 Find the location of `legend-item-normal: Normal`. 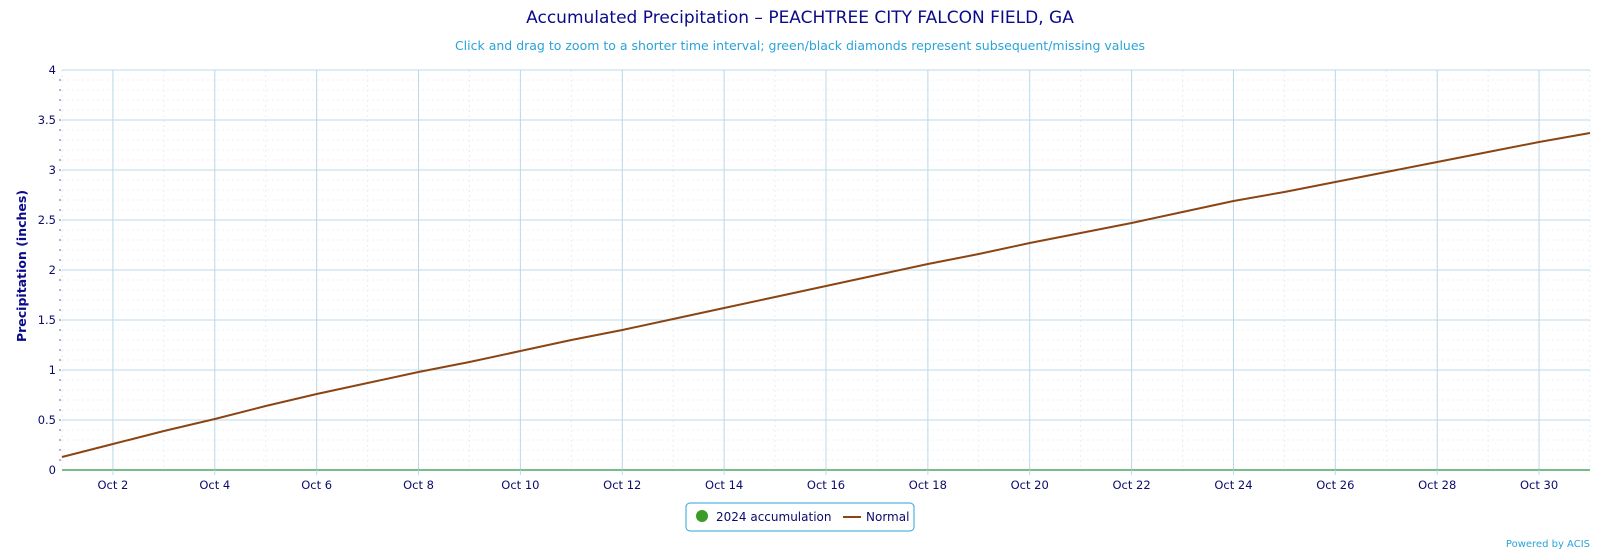

legend-item-normal: Normal is located at coordinates (876, 517).